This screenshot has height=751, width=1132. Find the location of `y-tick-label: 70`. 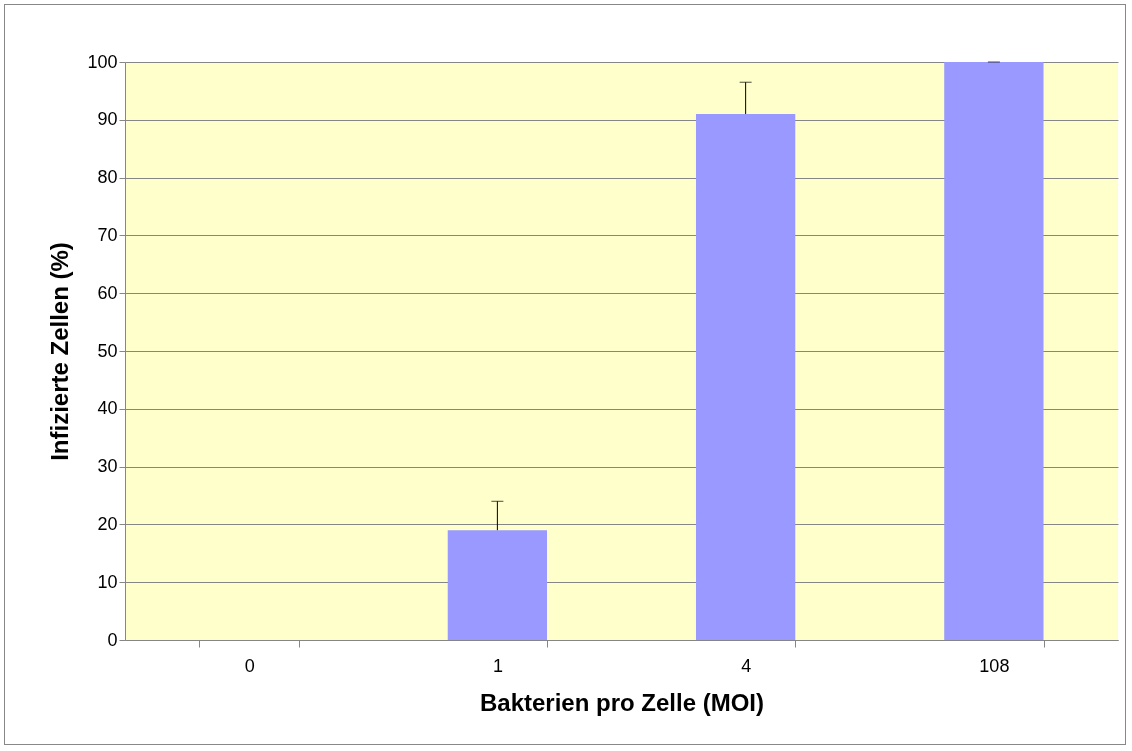

y-tick-label: 70 is located at coordinates (107, 234).